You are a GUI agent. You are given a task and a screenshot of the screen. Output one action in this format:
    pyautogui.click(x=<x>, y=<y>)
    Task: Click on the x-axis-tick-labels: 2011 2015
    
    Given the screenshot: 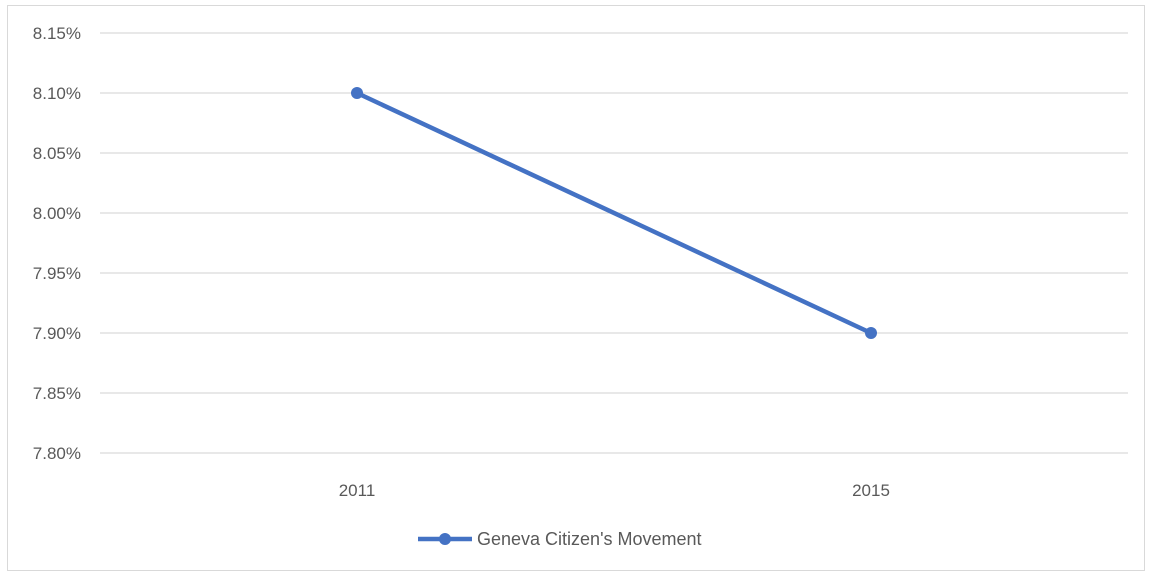 What is the action you would take?
    pyautogui.click(x=614, y=490)
    